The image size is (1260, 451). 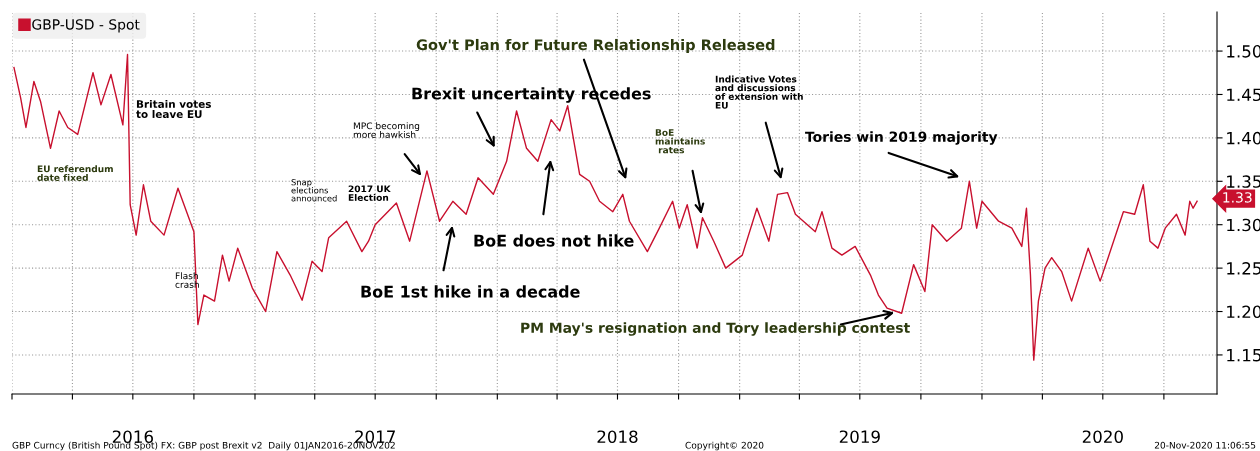 I want to click on x-tick-label: 2018, so click(x=617, y=437).